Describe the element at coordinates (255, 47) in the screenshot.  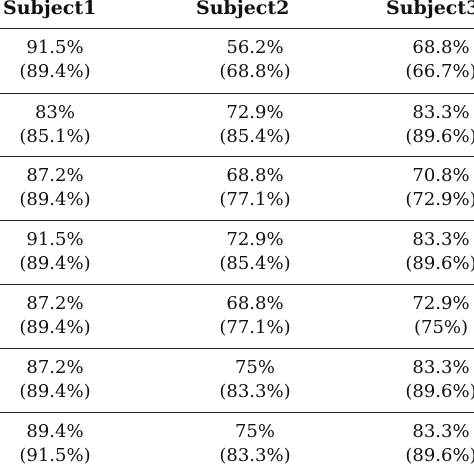
I see `cell-value: 56.2%` at that location.